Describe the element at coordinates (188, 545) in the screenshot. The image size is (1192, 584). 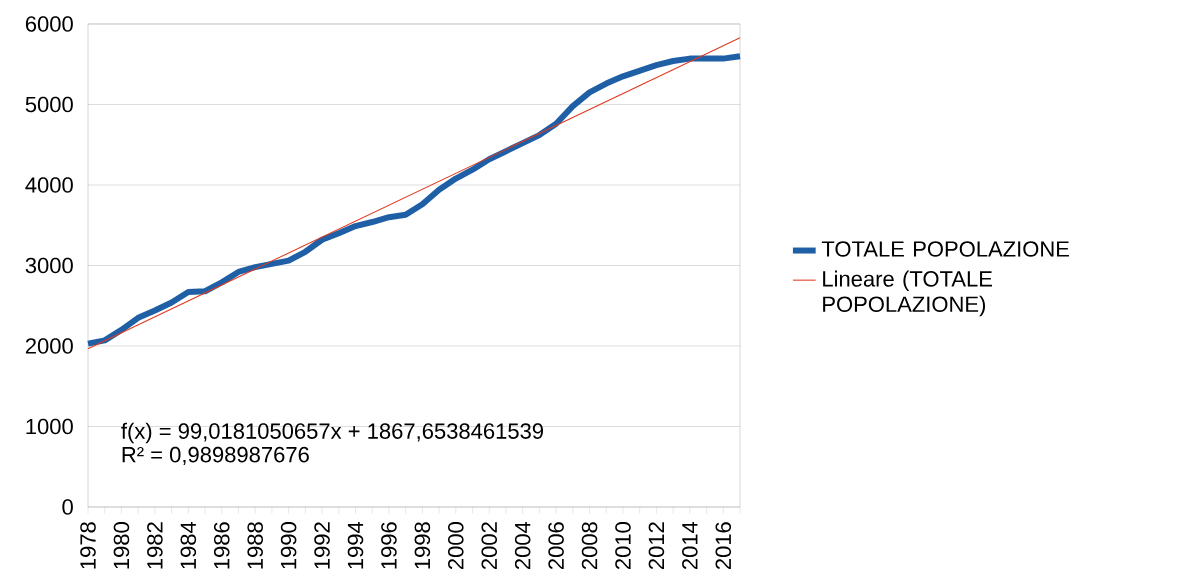
I see `x-tick-label: 1984` at that location.